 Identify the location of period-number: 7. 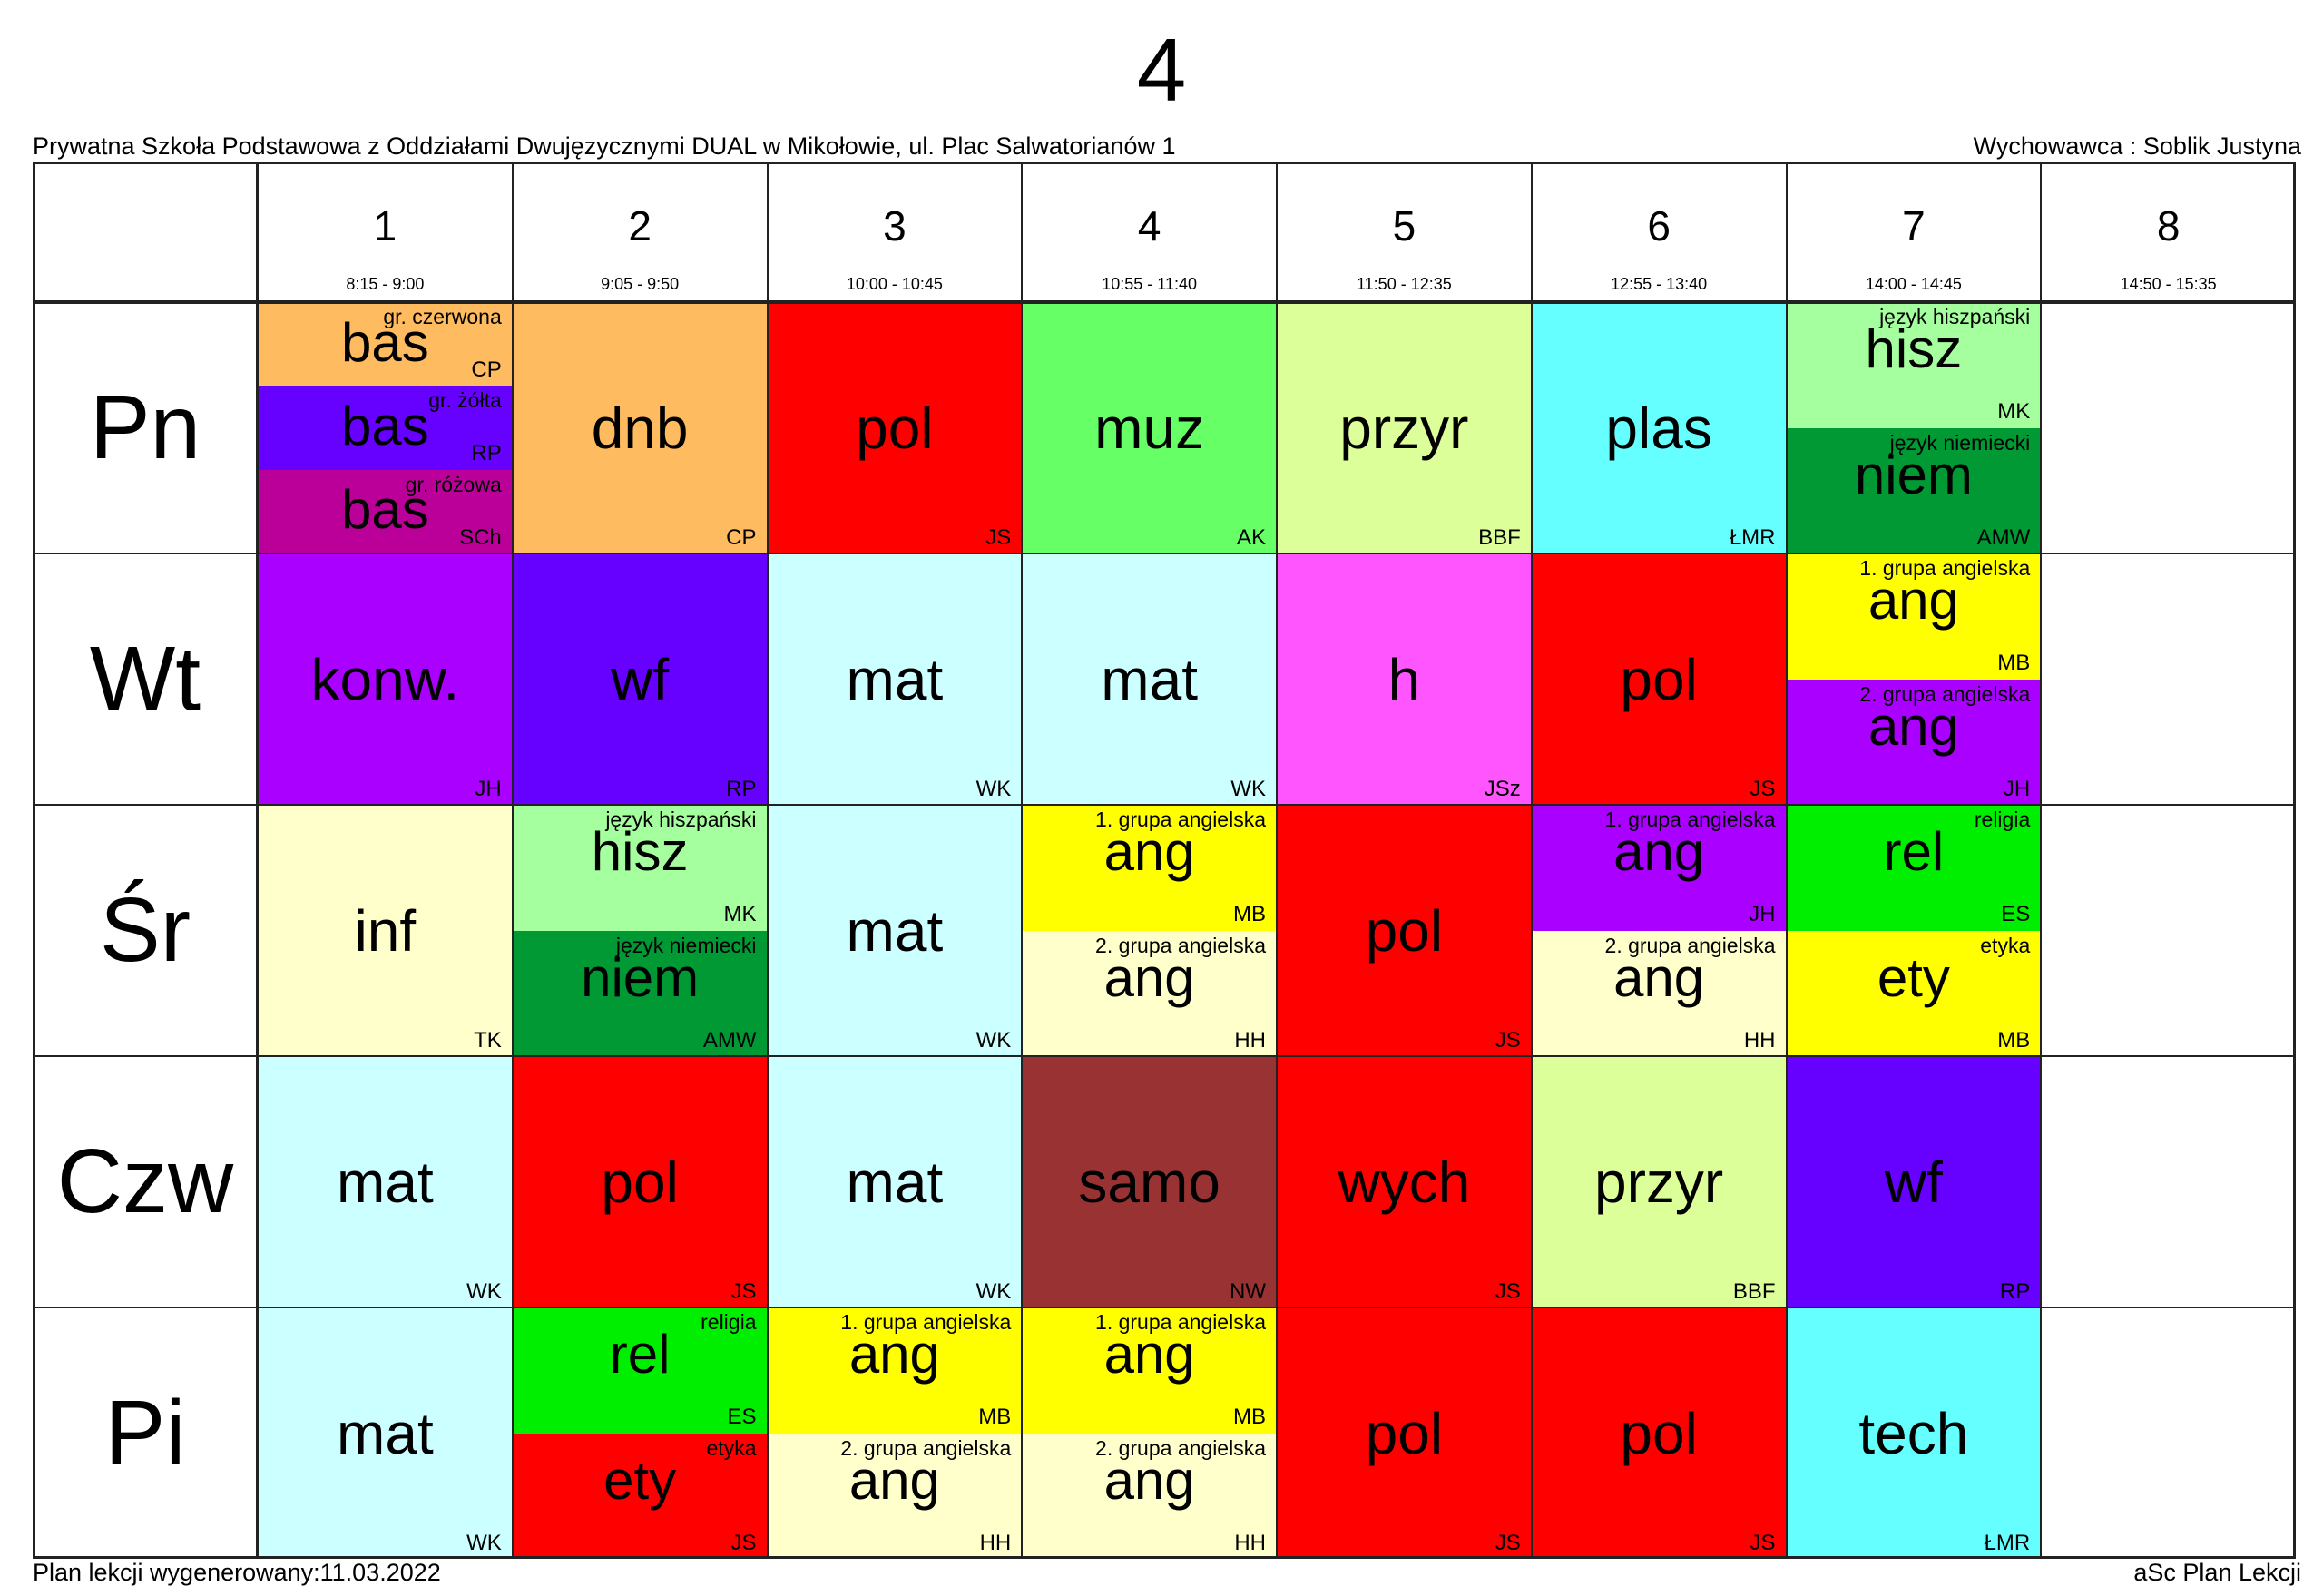
(1914, 226).